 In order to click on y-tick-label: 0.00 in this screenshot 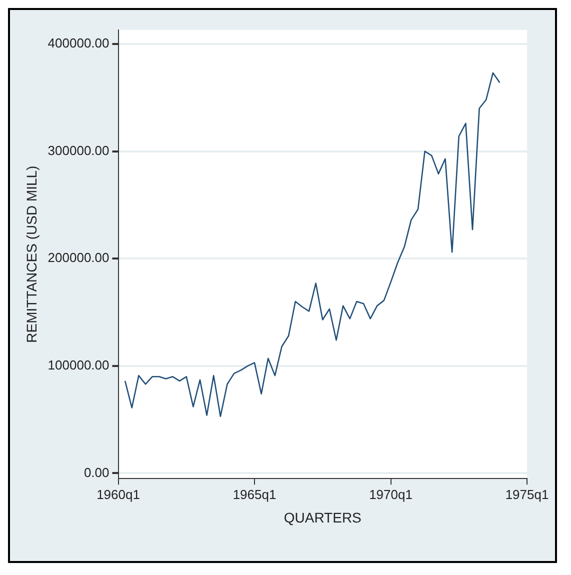, I will do `click(97, 472)`.